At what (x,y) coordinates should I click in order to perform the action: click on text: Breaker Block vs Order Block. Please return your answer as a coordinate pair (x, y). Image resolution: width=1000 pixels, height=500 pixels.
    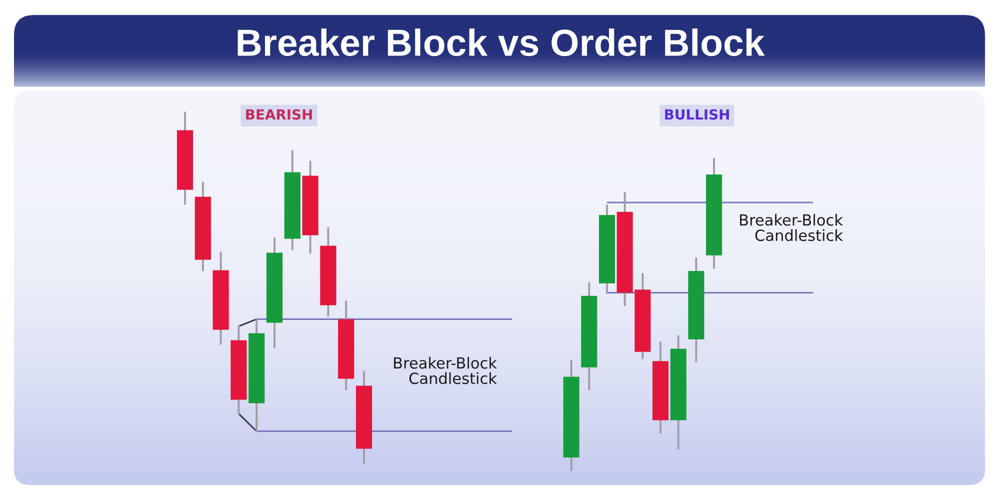
    Looking at the image, I should click on (501, 42).